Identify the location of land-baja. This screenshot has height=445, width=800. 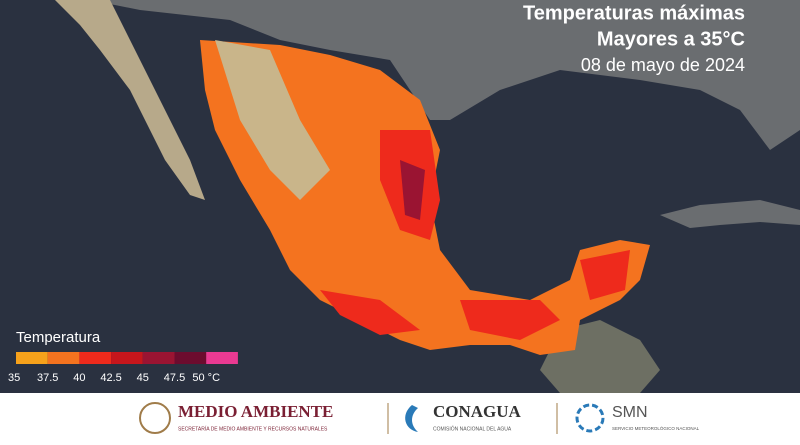
(130, 100).